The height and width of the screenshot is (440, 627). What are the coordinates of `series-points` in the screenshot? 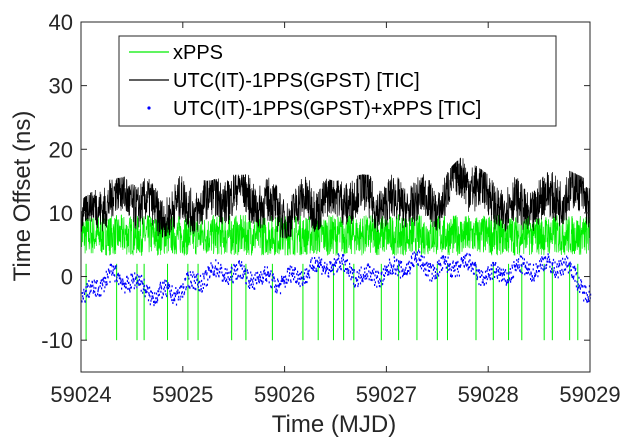 It's located at (336, 278).